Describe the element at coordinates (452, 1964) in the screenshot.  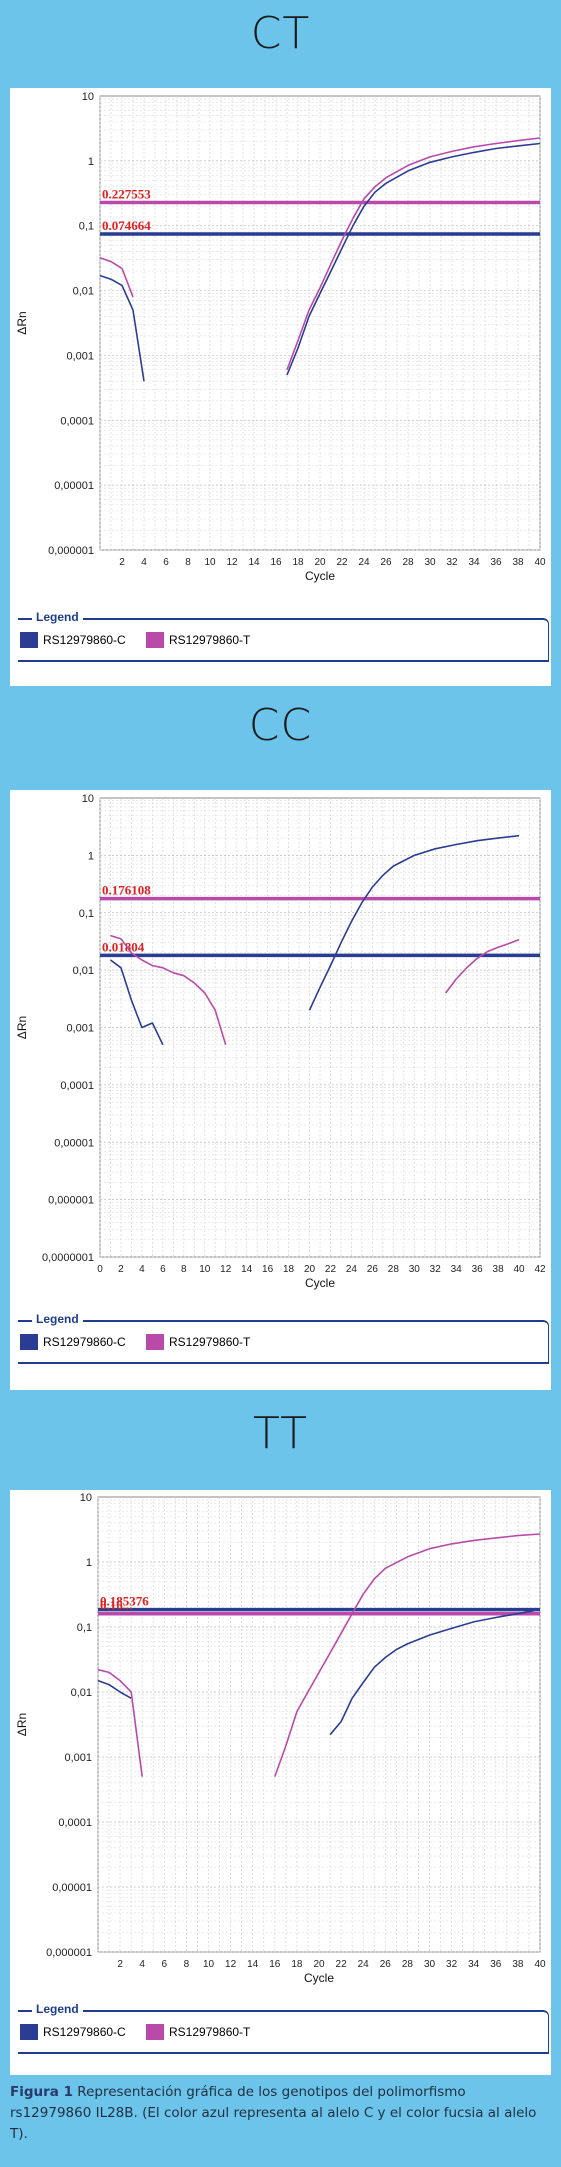
I see `x-tick-label: 32` at that location.